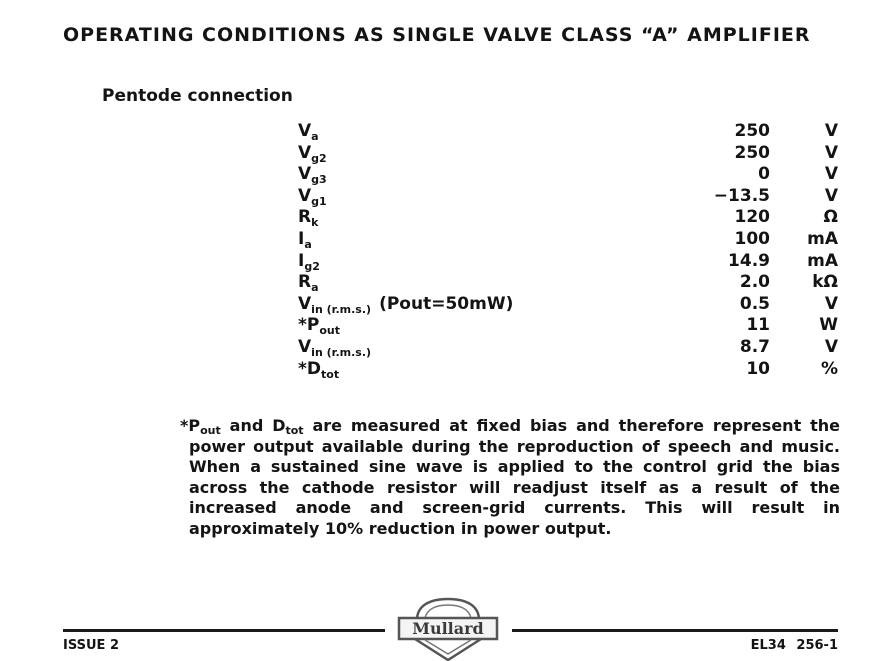 The width and height of the screenshot is (890, 661). I want to click on parameter-value: 10, so click(758, 368).